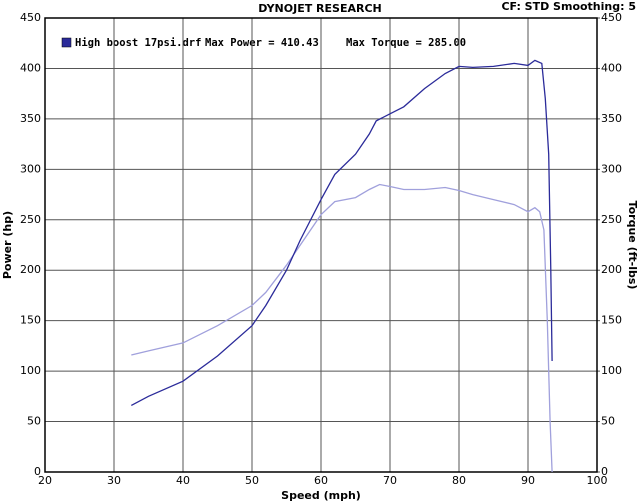  I want to click on legend-label: High boost 17psi.drf, so click(138, 43).